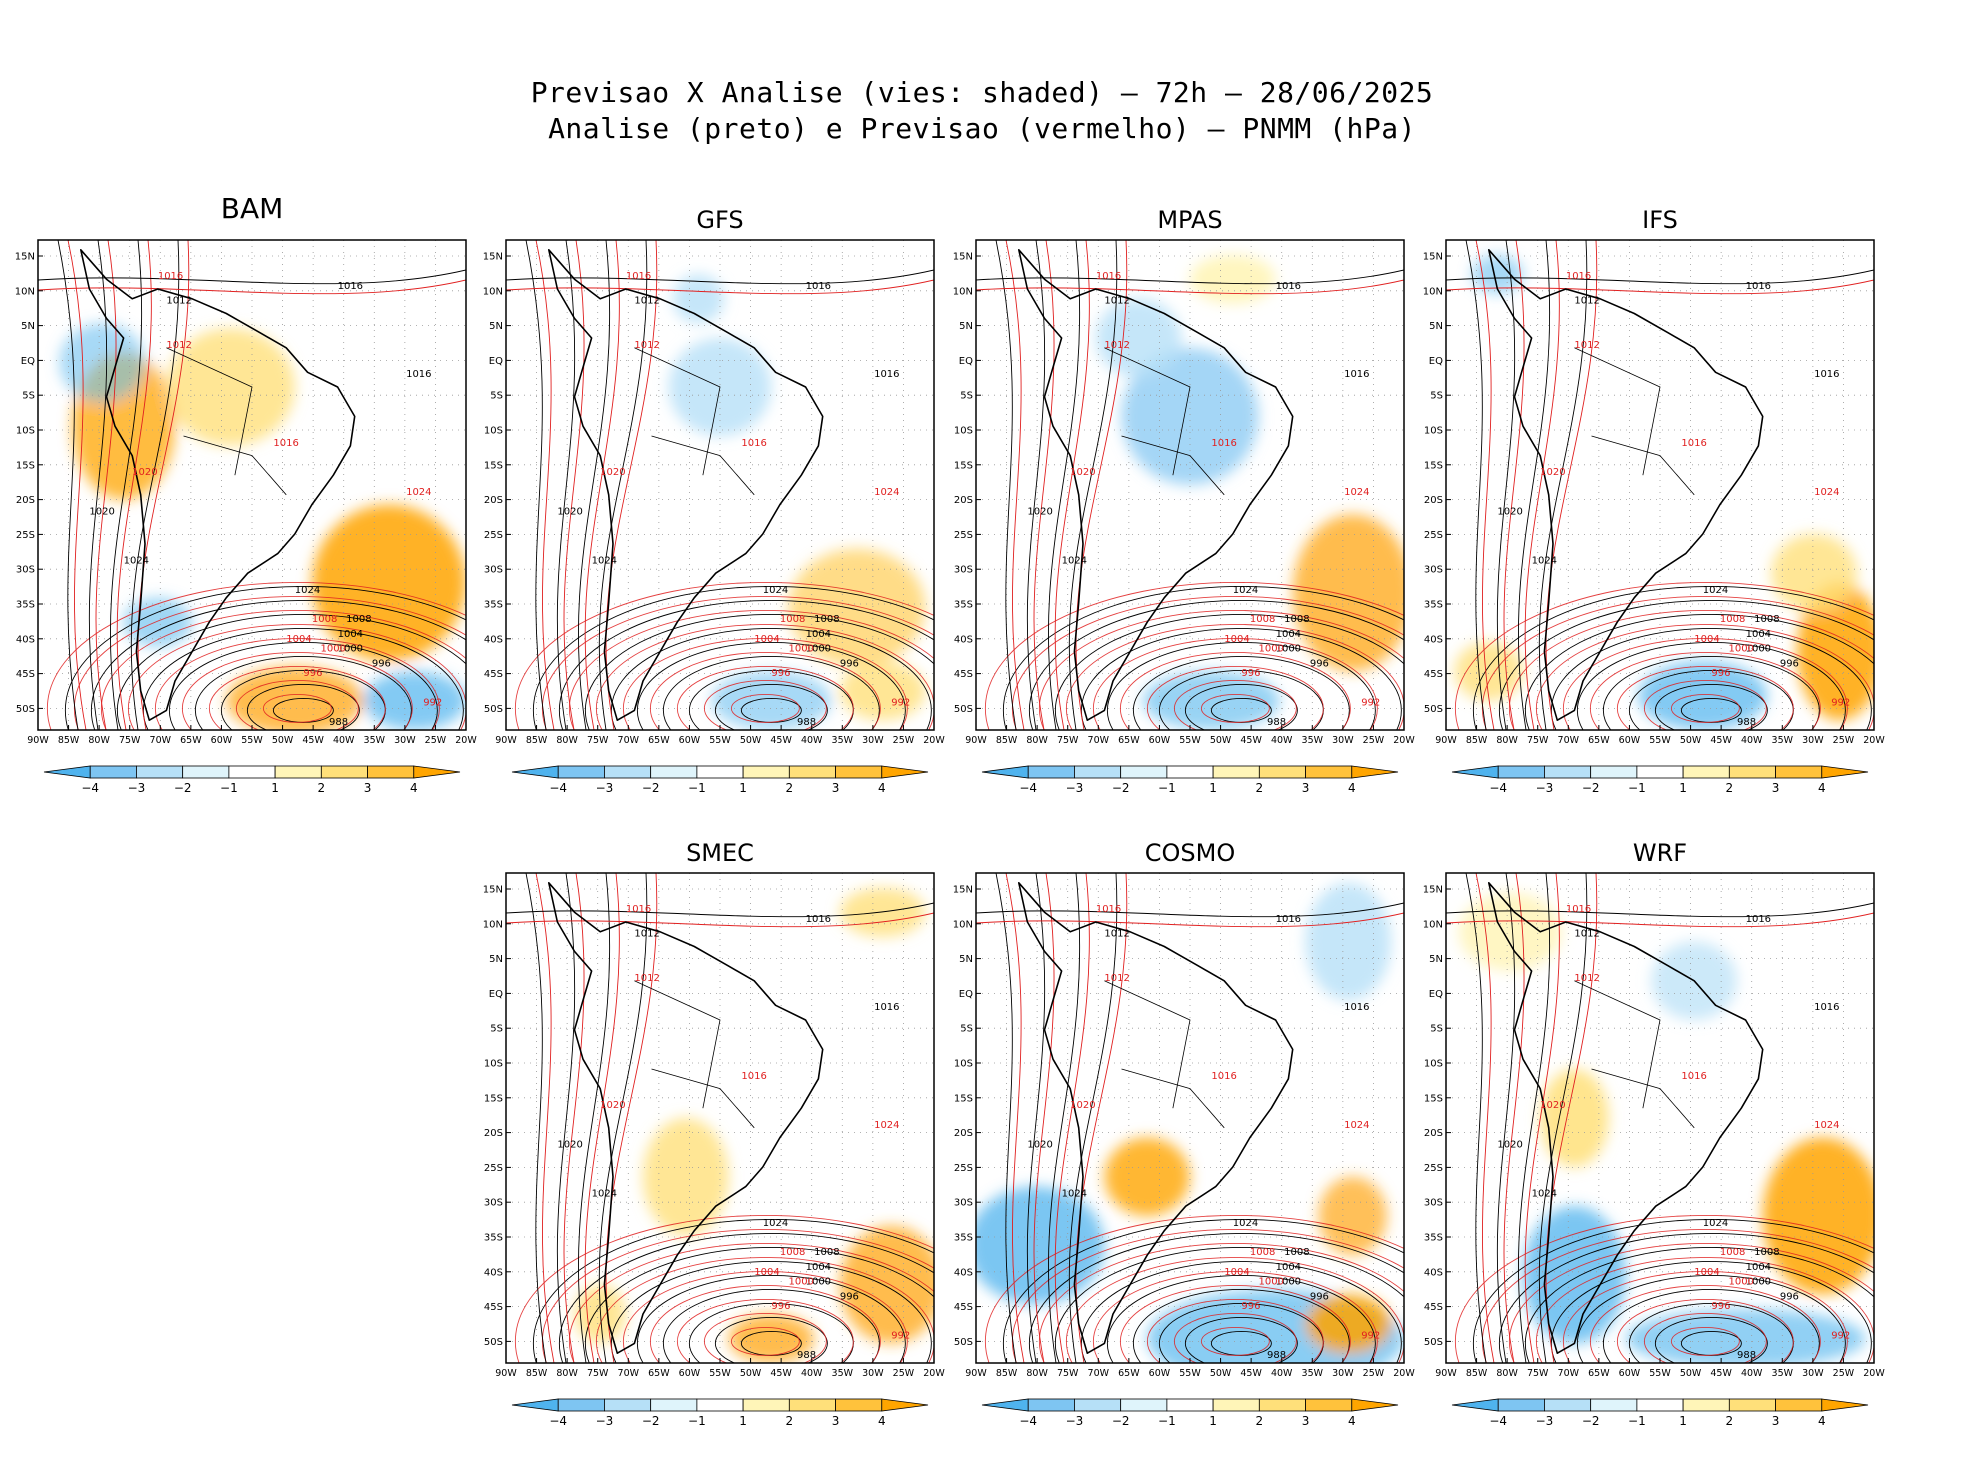 The width and height of the screenshot is (1964, 1465). Describe the element at coordinates (646, 978) in the screenshot. I see `forecast-isobar-label: 1012` at that location.